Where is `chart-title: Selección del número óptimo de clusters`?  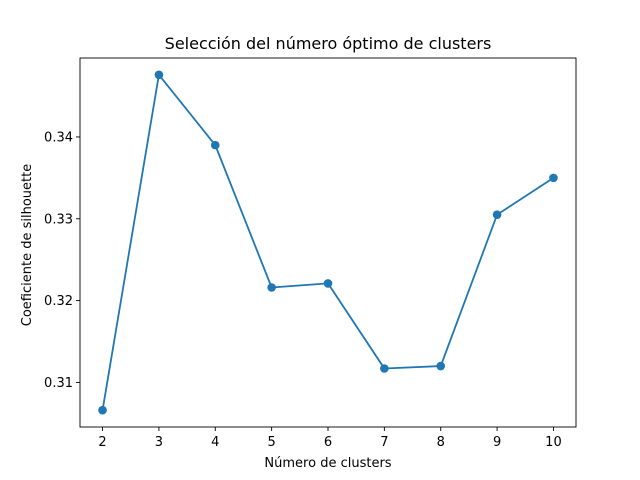
chart-title: Selección del número óptimo de clusters is located at coordinates (328, 43).